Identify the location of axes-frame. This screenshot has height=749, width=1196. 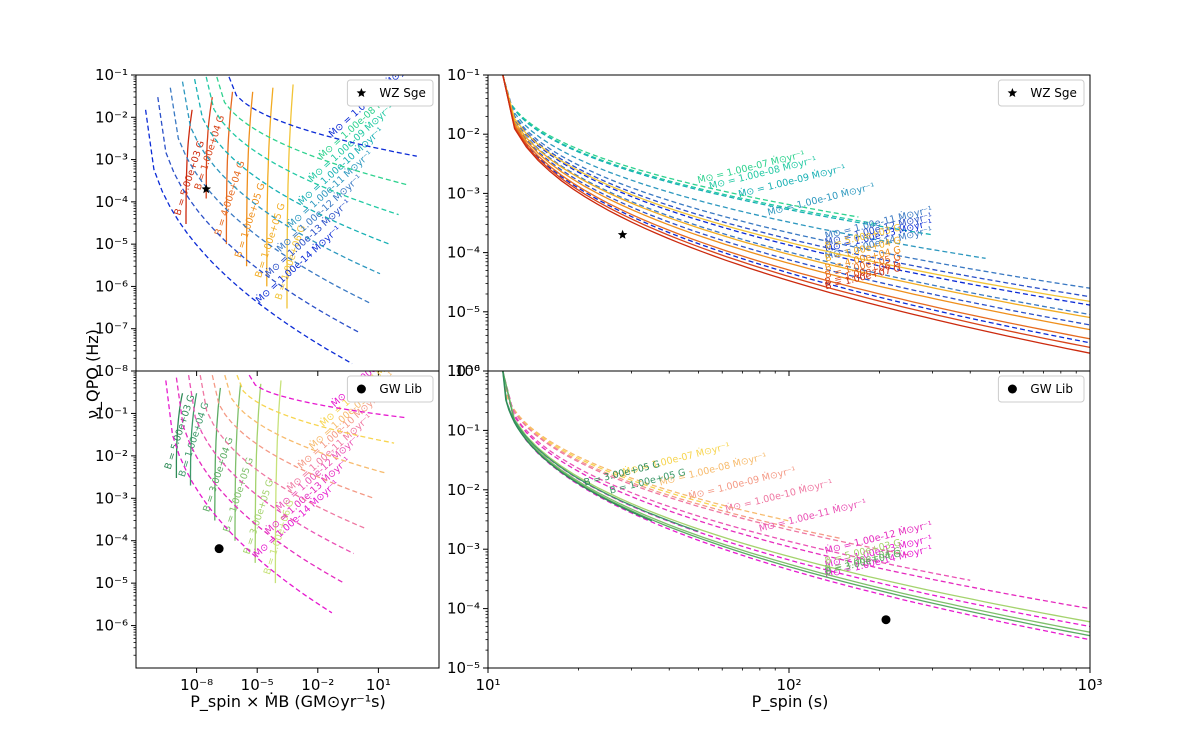
(287, 519).